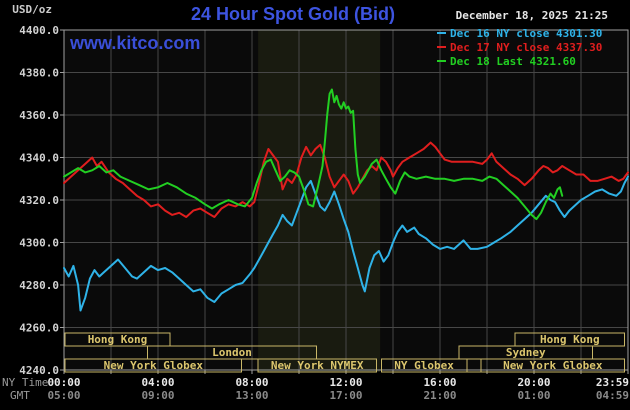 The height and width of the screenshot is (410, 630). Describe the element at coordinates (439, 395) in the screenshot. I see `x-axis-gmt-tick-label: 21:00` at that location.